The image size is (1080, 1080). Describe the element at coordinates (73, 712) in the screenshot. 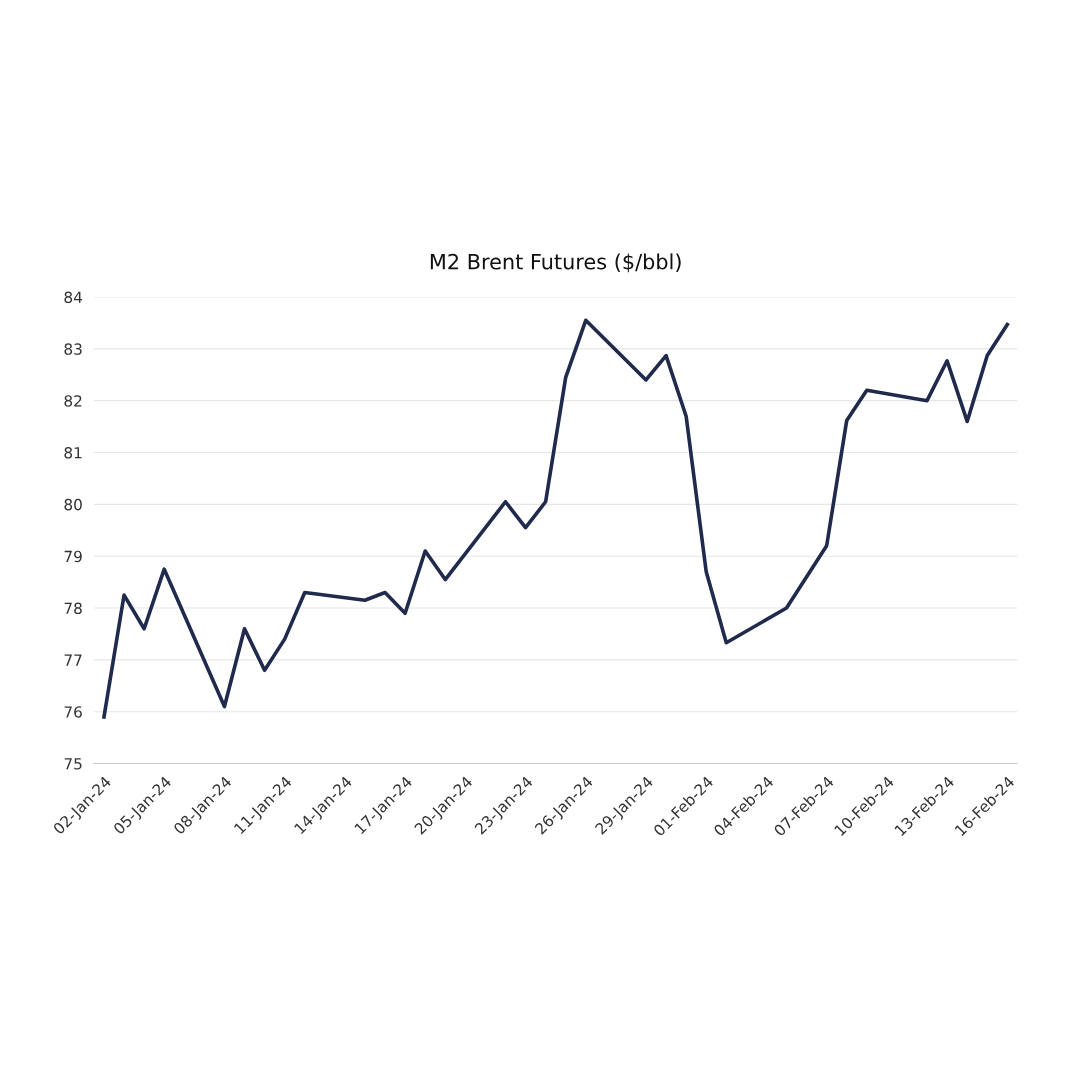

I see `y-tick-label: 76` at that location.